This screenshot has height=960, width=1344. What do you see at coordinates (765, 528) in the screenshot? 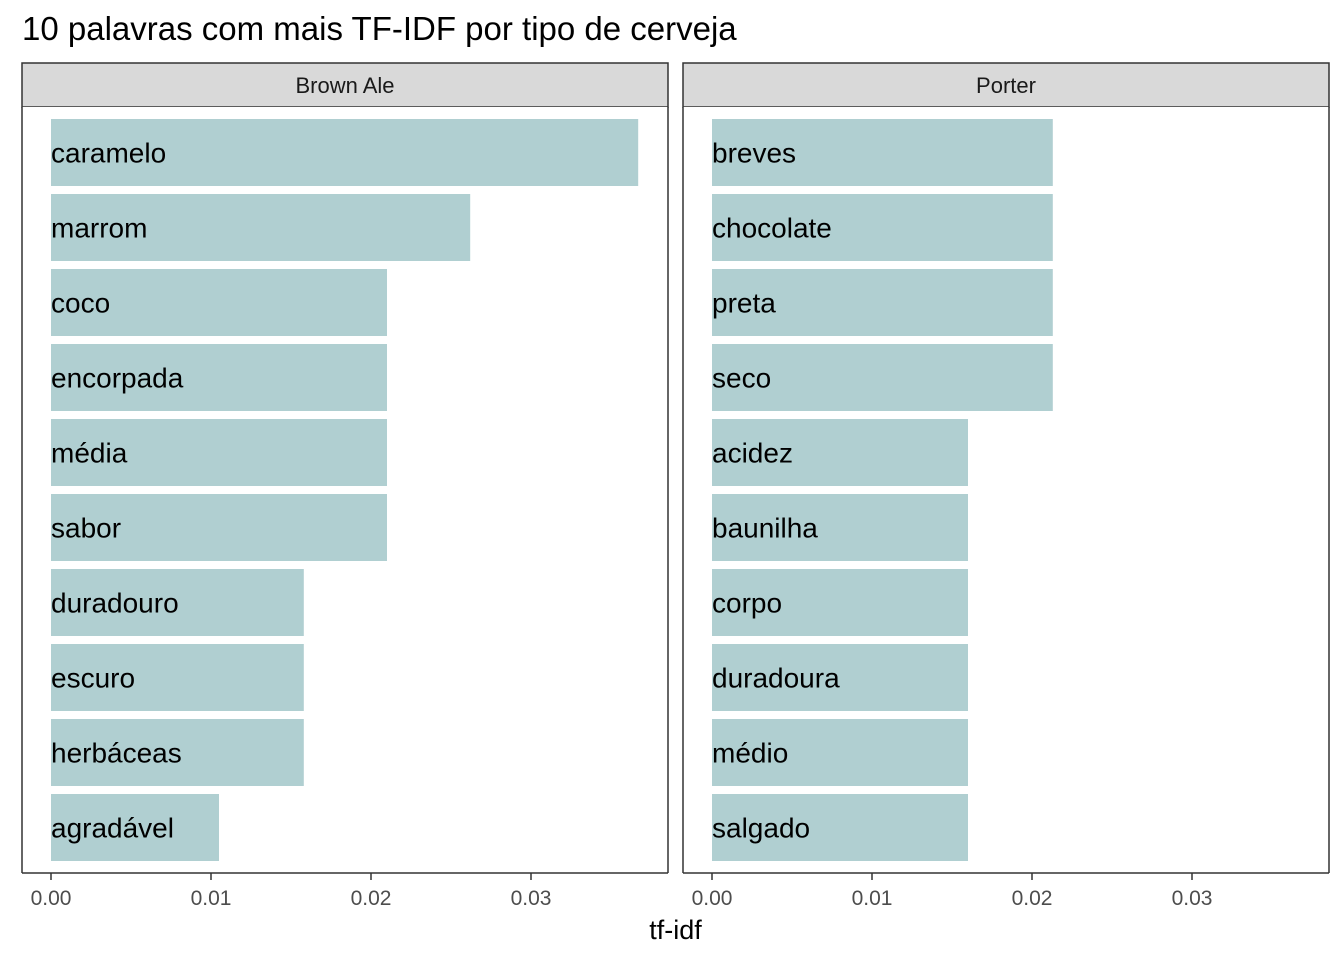
I see `bar-label-porter: baunilha` at bounding box center [765, 528].